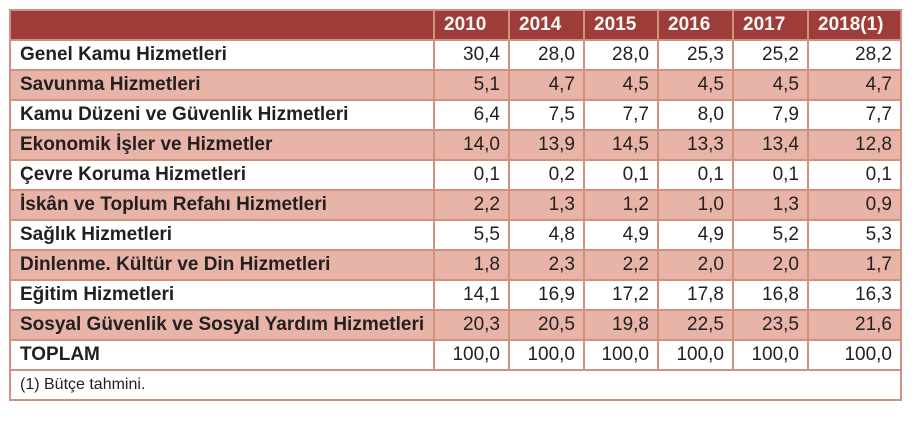  I want to click on column-header-2018: 2018(1), so click(854, 25).